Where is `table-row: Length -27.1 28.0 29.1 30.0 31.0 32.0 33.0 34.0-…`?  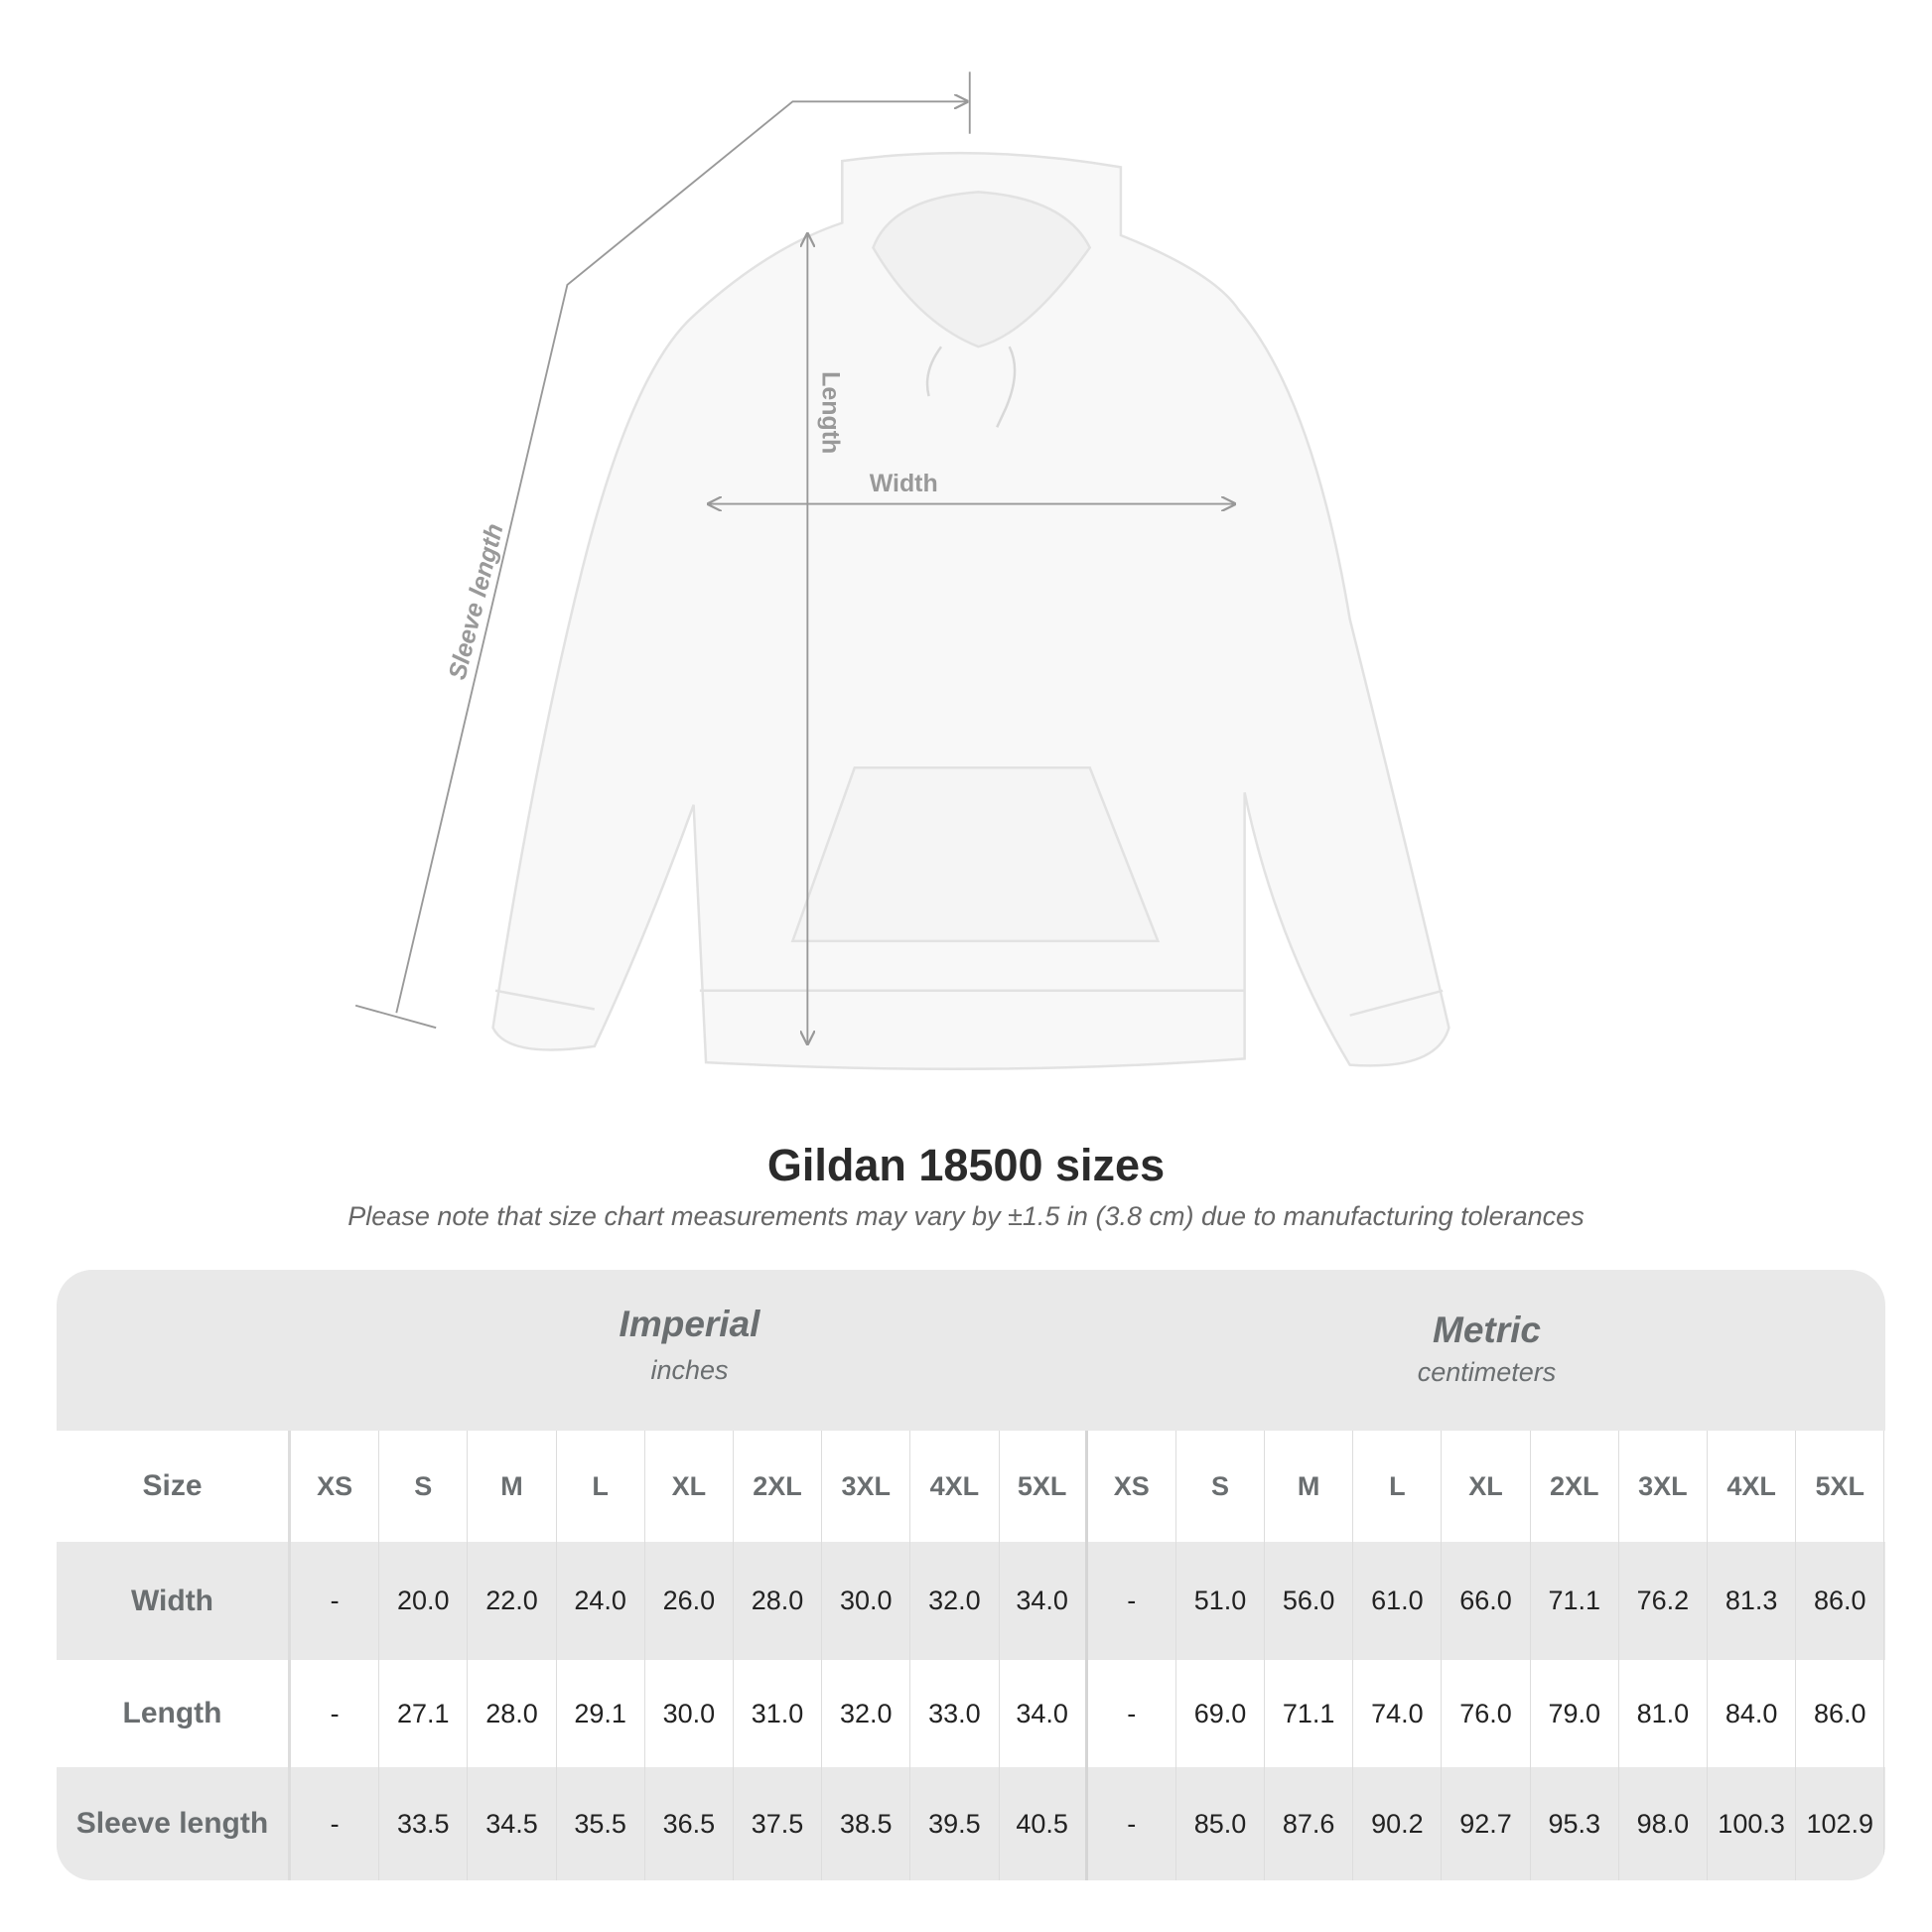 table-row: Length -27.1 28.0 29.1 30.0 31.0 32.0 33.0 34.0-… is located at coordinates (971, 1714).